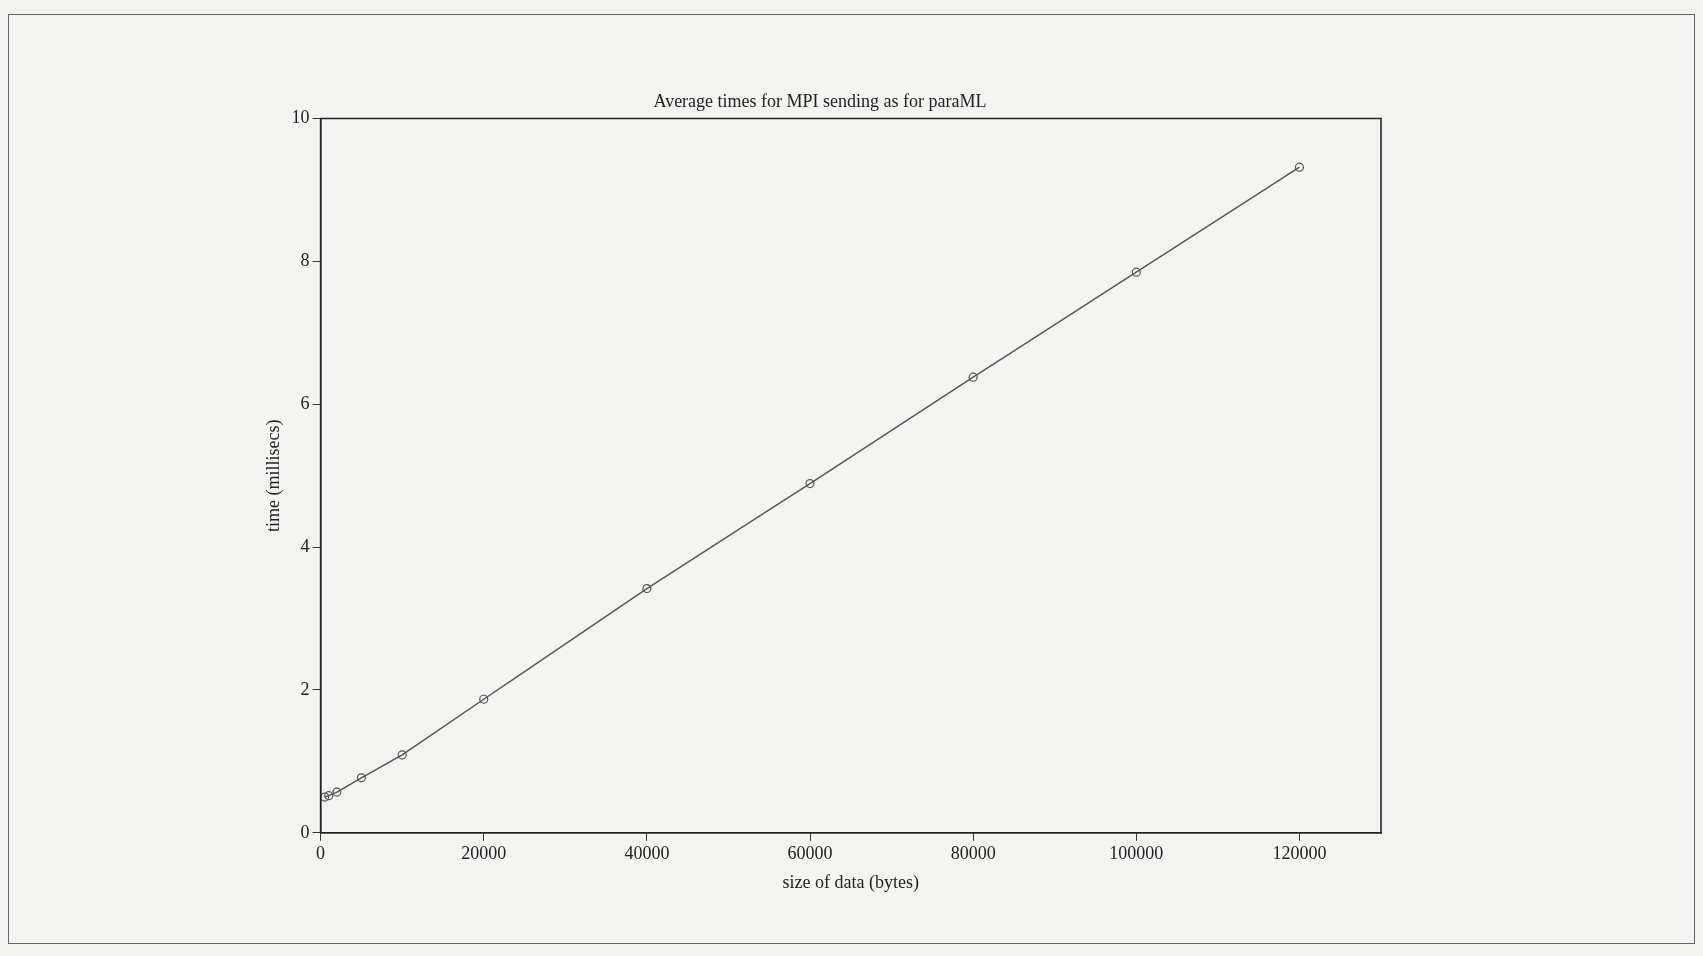 The width and height of the screenshot is (1703, 956). I want to click on y-axis-title: time (millisecs), so click(273, 475).